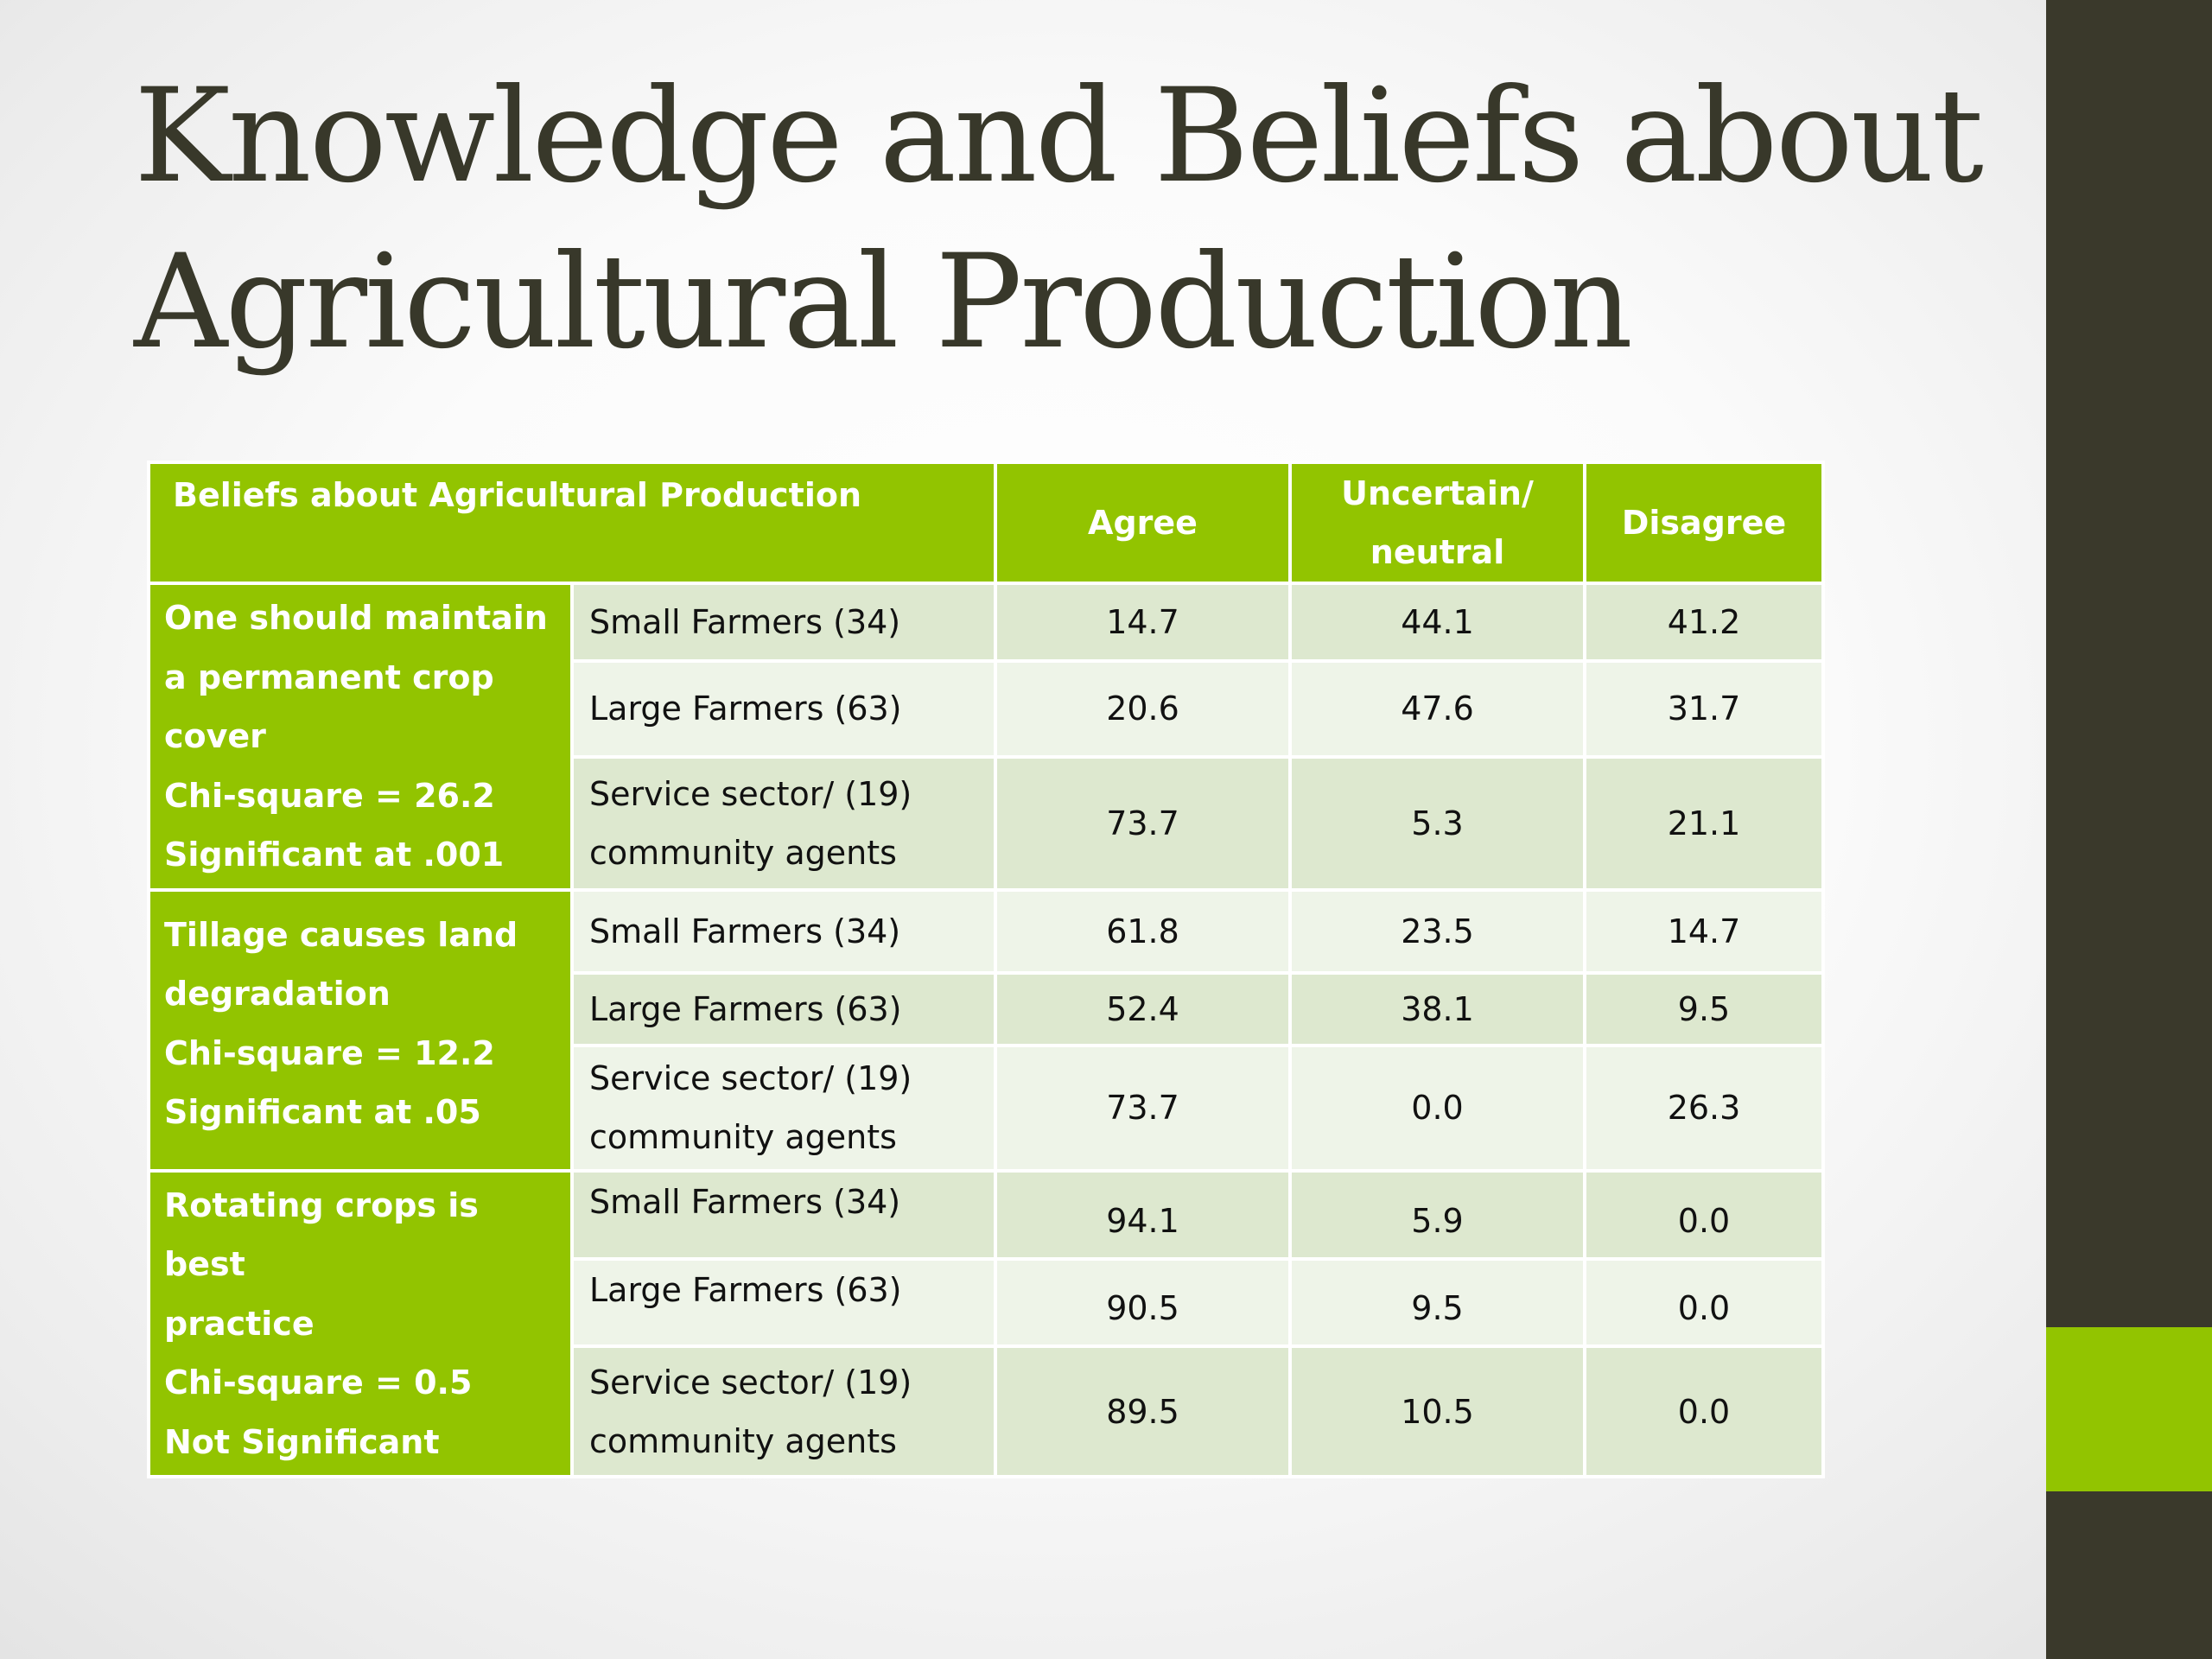  What do you see at coordinates (329, 795) in the screenshot?
I see `group-label-line: Chi-square = 26.2` at bounding box center [329, 795].